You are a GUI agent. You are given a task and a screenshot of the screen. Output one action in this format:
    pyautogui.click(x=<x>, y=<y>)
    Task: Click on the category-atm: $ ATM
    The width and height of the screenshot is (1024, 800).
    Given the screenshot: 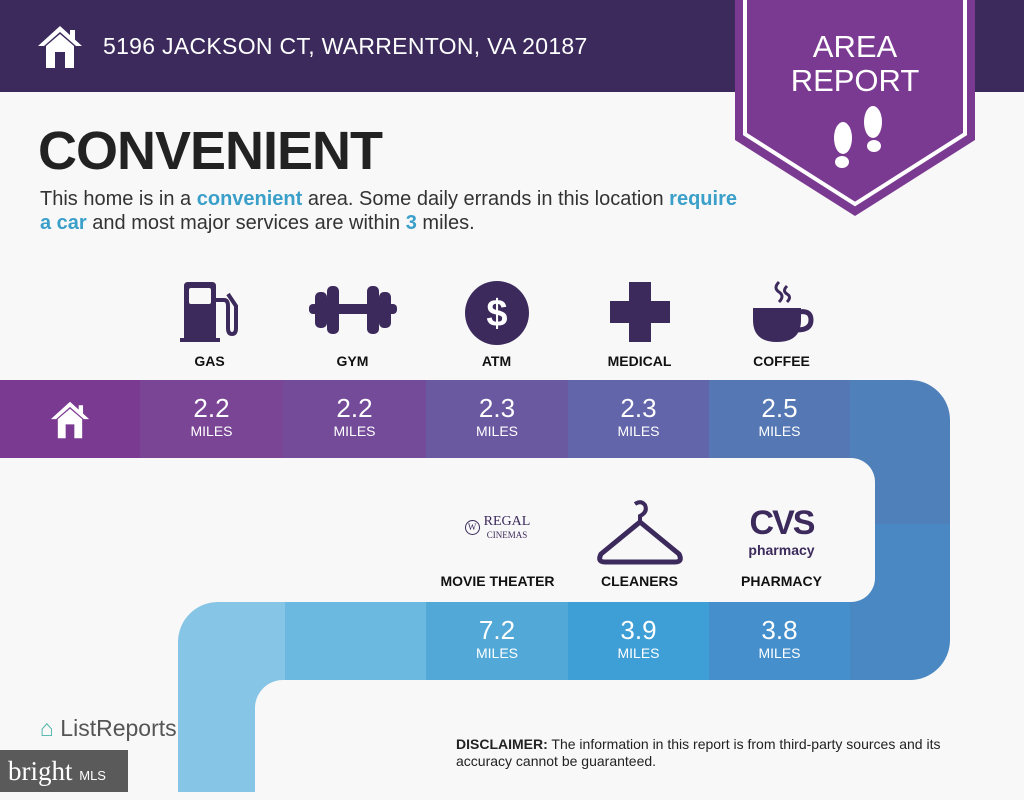 What is the action you would take?
    pyautogui.click(x=496, y=325)
    